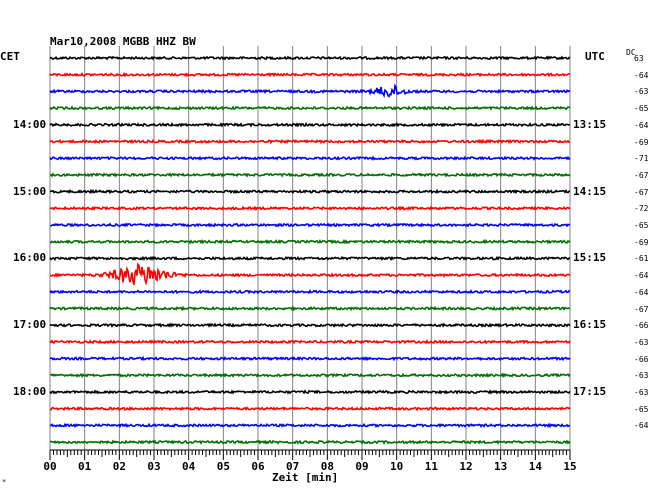  I want to click on left-hour-label: 18:00, so click(30, 391).